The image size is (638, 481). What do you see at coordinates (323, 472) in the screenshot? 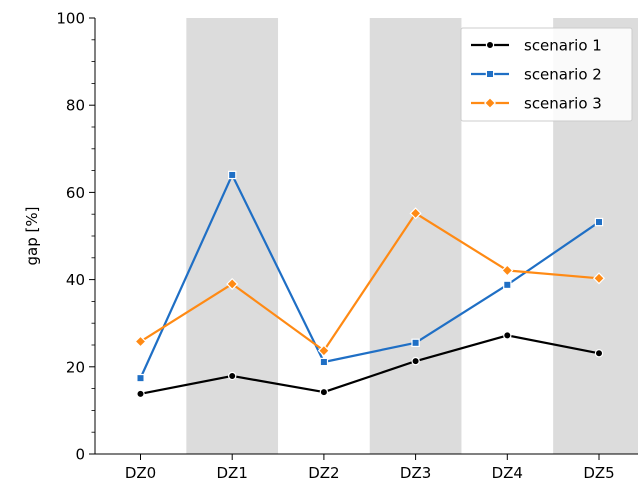
I see `x-tick-label-dz2: DZ2` at bounding box center [323, 472].